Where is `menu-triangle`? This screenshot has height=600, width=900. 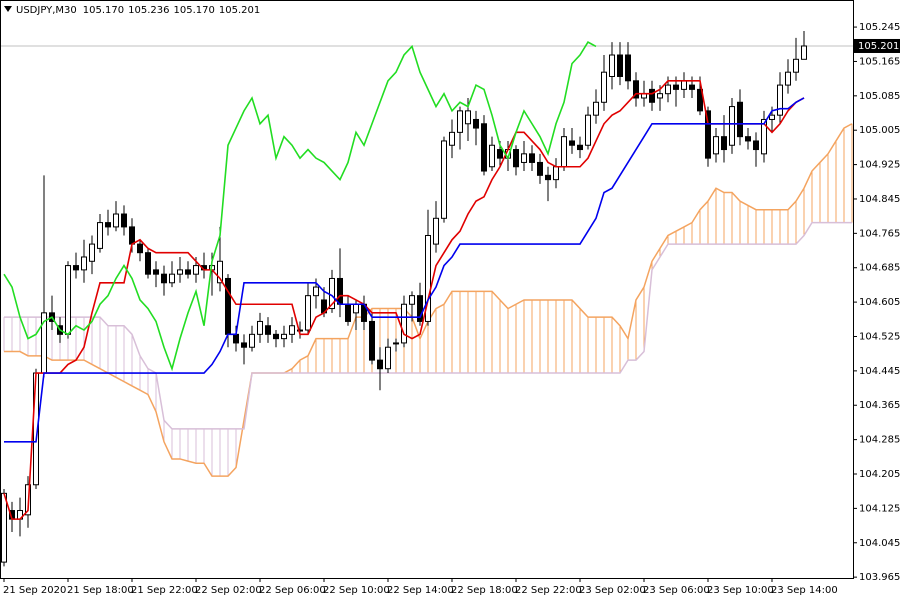 menu-triangle is located at coordinates (8, 9).